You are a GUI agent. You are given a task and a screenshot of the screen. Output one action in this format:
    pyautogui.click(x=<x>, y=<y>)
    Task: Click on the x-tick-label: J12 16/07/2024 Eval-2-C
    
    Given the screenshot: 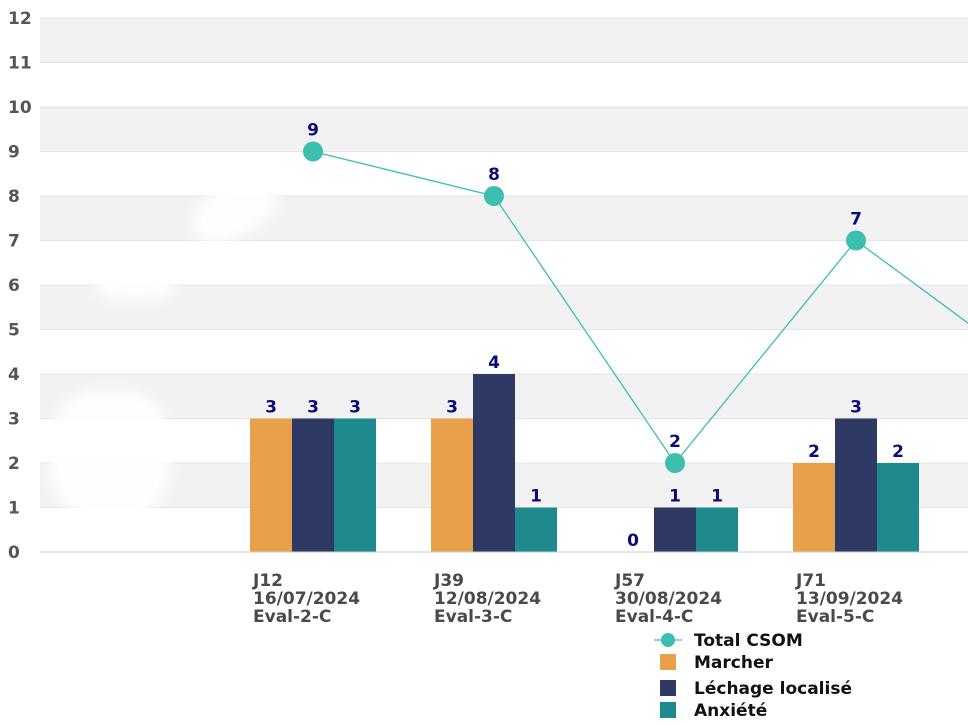 What is the action you would take?
    pyautogui.click(x=306, y=599)
    